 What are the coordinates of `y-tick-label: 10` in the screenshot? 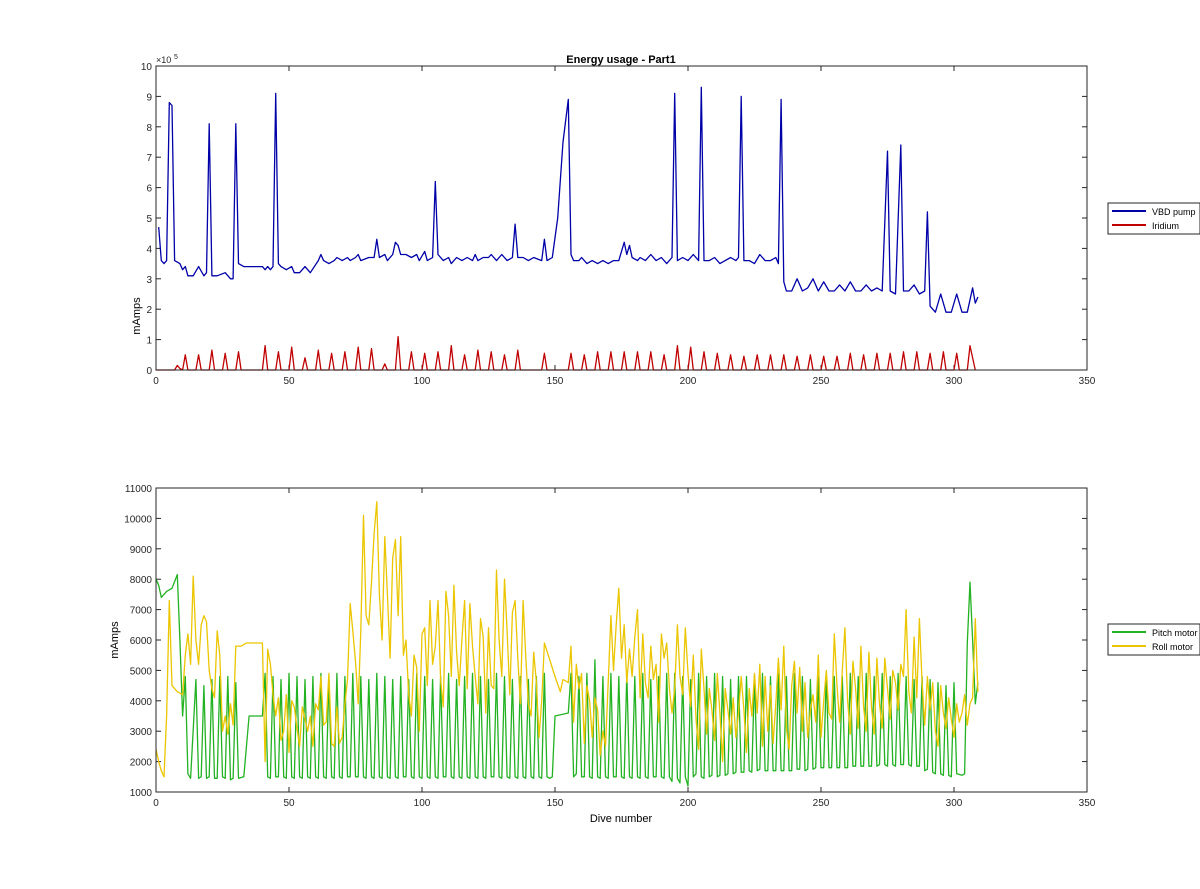 It's located at (147, 67).